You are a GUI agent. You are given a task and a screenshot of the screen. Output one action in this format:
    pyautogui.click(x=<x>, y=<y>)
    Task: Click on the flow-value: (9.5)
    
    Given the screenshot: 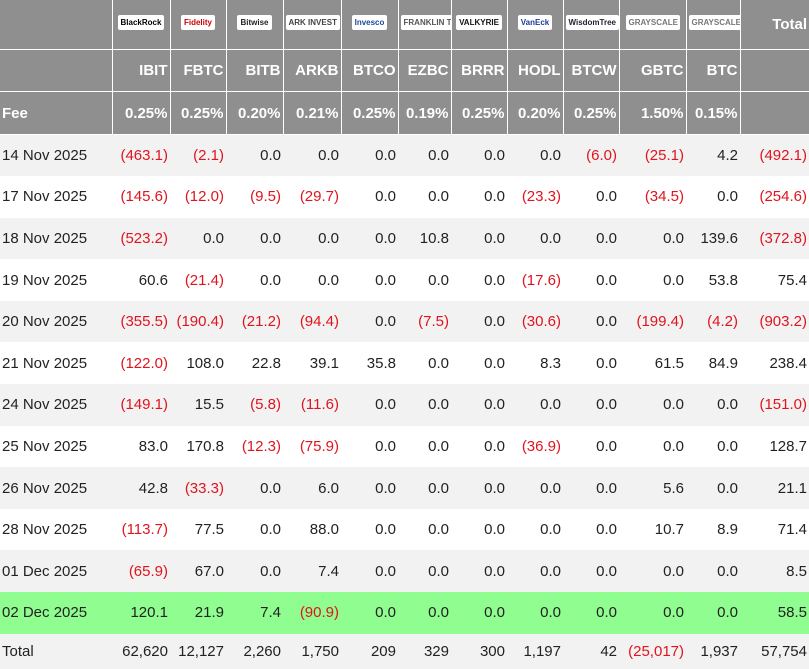 What is the action you would take?
    pyautogui.click(x=265, y=197)
    